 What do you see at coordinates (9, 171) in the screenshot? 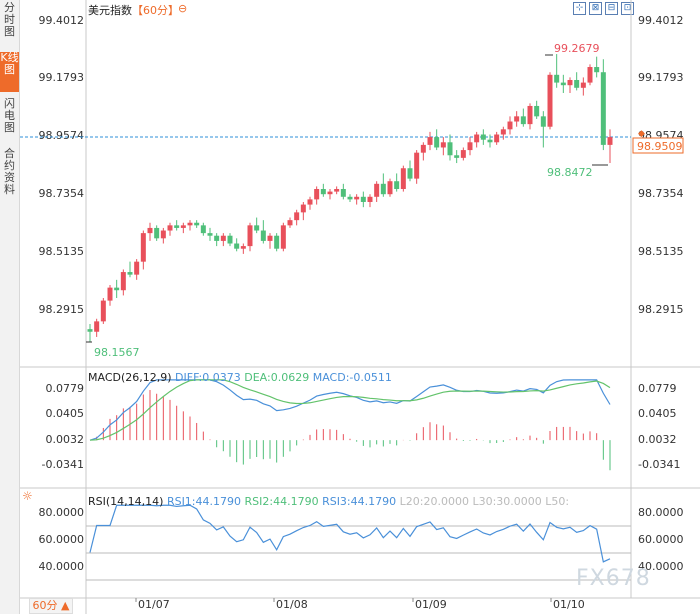
I see `tab-label: 合约资料` at bounding box center [9, 171].